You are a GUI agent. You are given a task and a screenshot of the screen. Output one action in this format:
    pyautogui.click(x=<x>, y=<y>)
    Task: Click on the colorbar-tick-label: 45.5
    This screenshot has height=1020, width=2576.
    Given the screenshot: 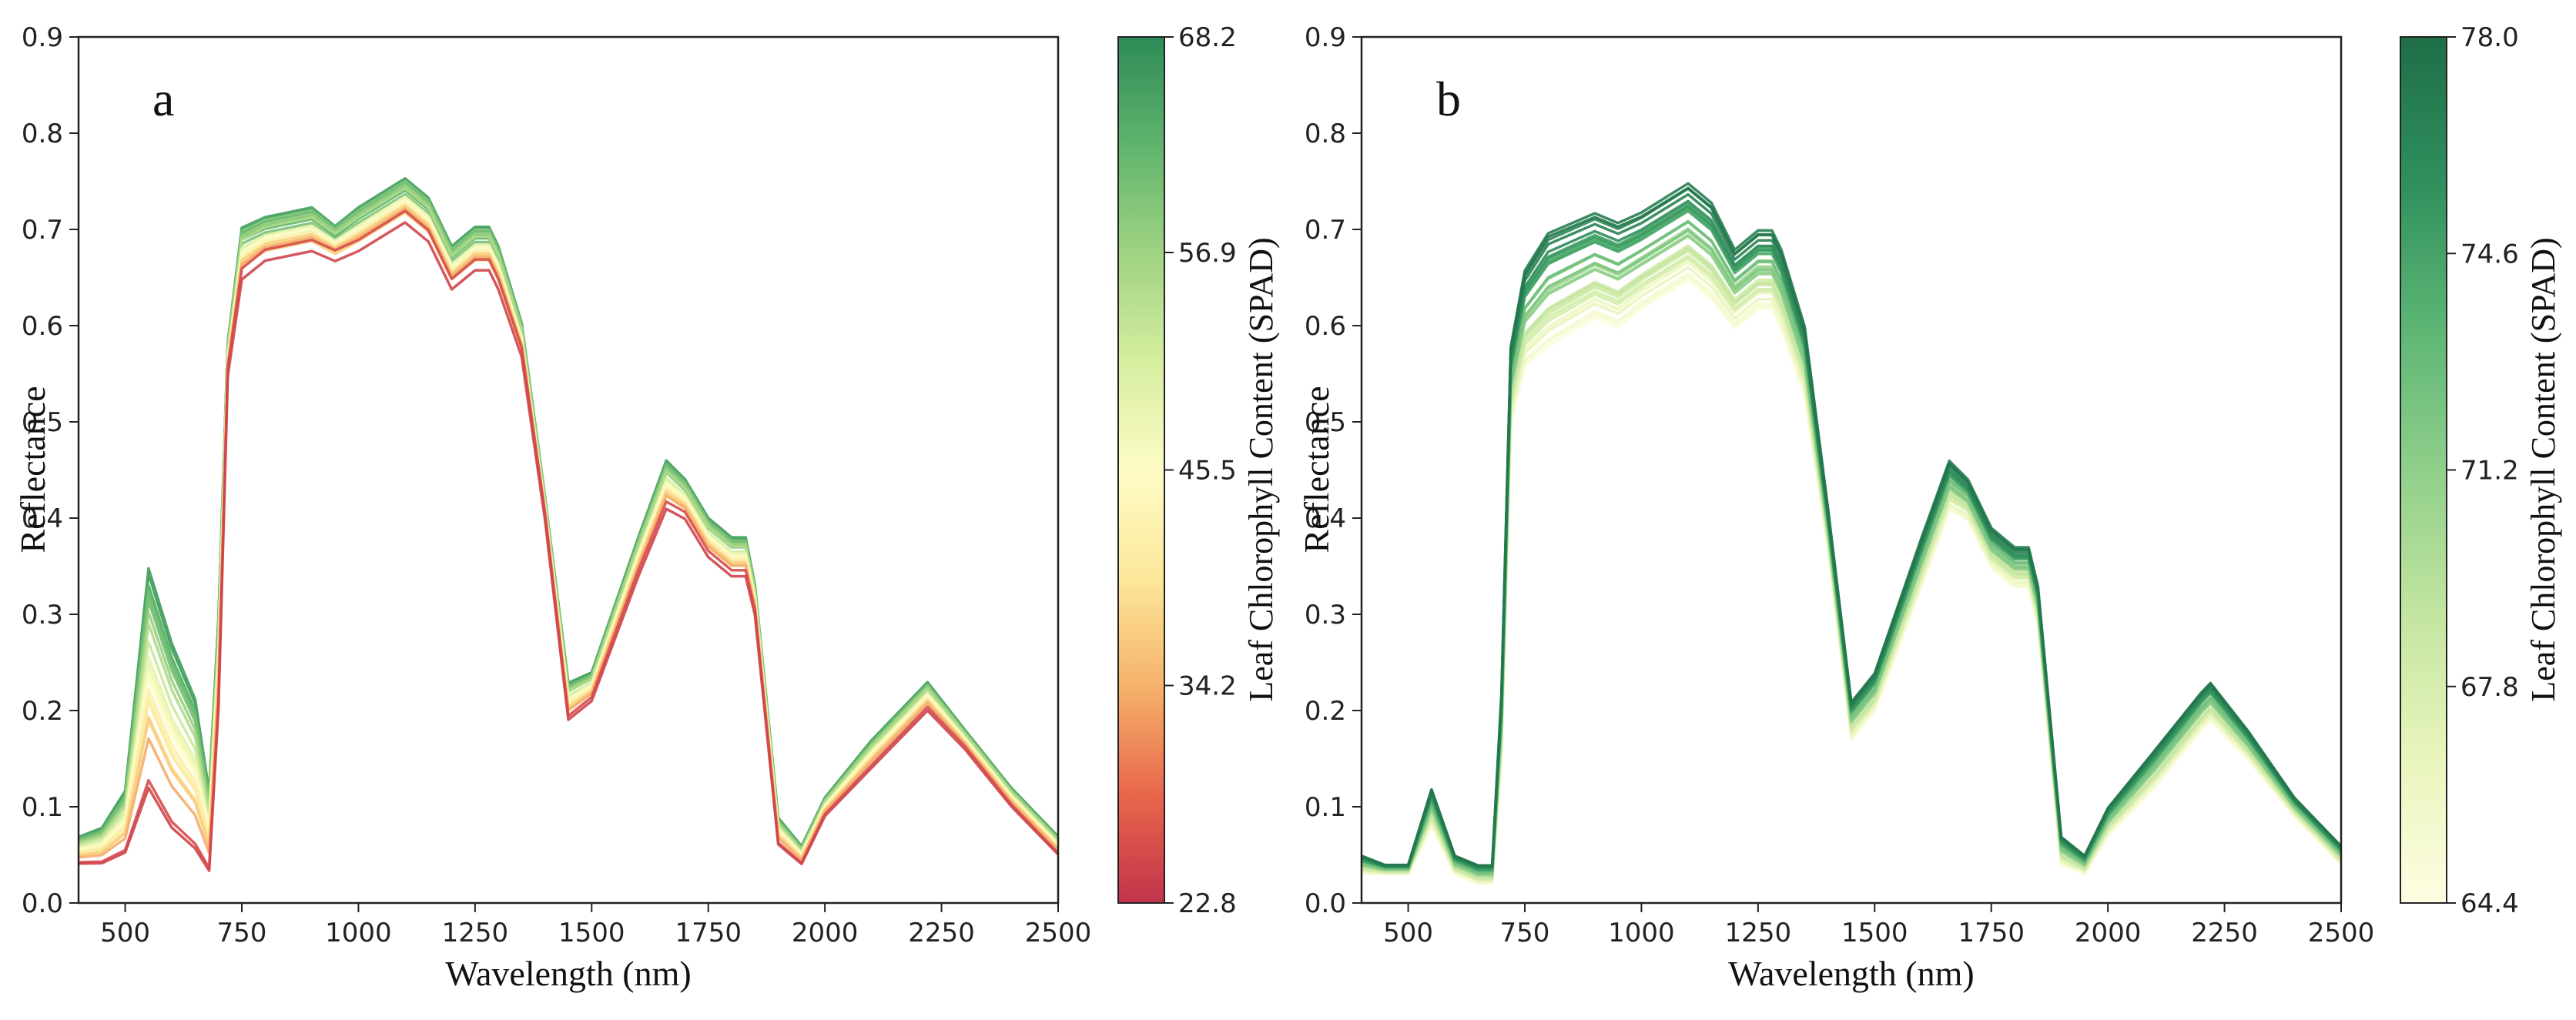 What is the action you would take?
    pyautogui.click(x=1207, y=472)
    